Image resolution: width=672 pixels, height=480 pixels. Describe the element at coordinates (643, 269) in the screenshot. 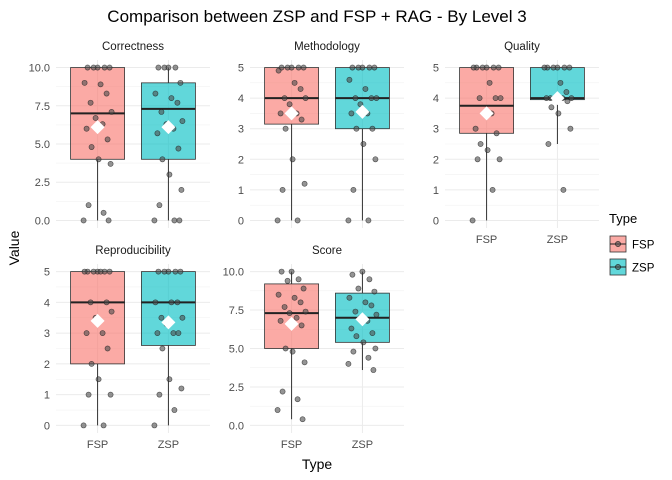

I see `legend-label-zsp: ZSP` at that location.